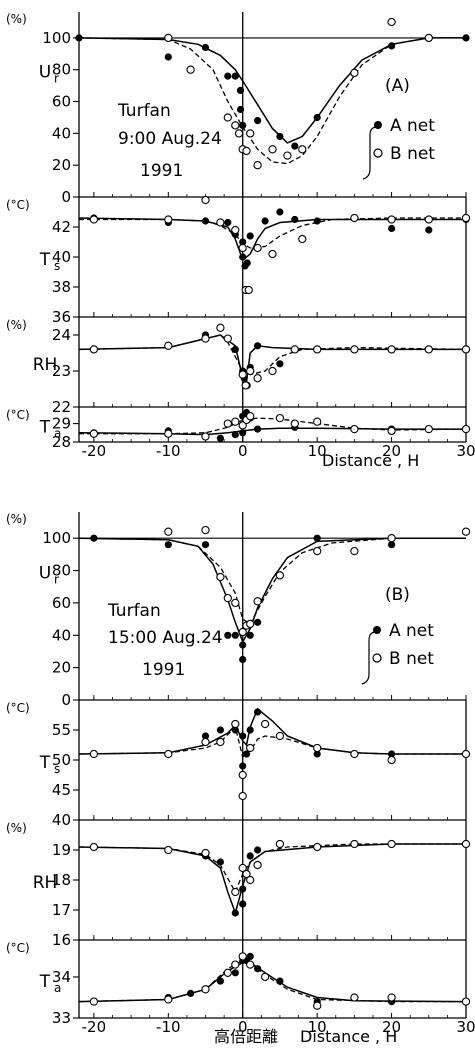 This screenshot has width=475, height=1048. Describe the element at coordinates (272, 879) in the screenshot. I see `chart-b-sub2-series-0-line` at that location.